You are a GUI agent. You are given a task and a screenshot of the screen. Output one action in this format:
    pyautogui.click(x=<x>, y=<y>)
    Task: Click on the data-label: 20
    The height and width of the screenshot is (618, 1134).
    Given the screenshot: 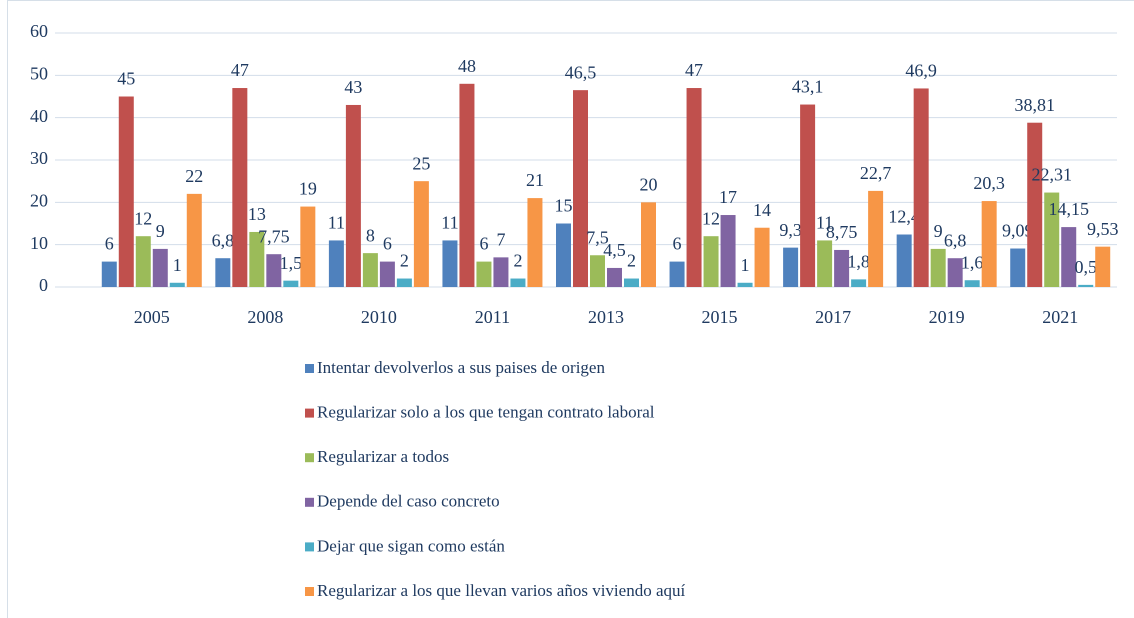 What is the action you would take?
    pyautogui.click(x=649, y=184)
    